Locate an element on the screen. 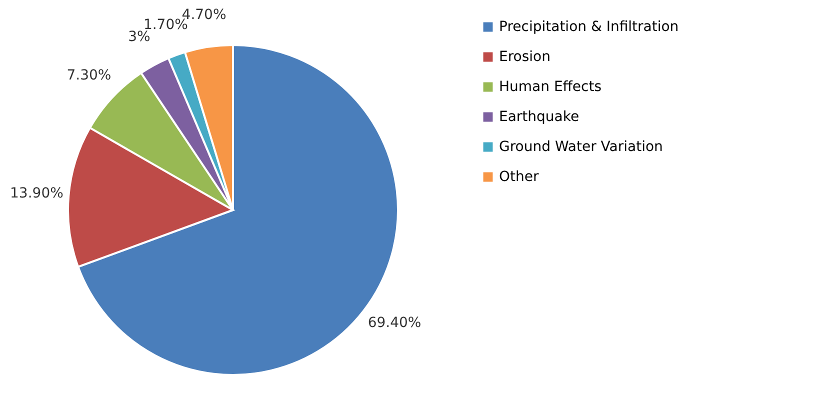  legend-label: Earthquake is located at coordinates (539, 117).